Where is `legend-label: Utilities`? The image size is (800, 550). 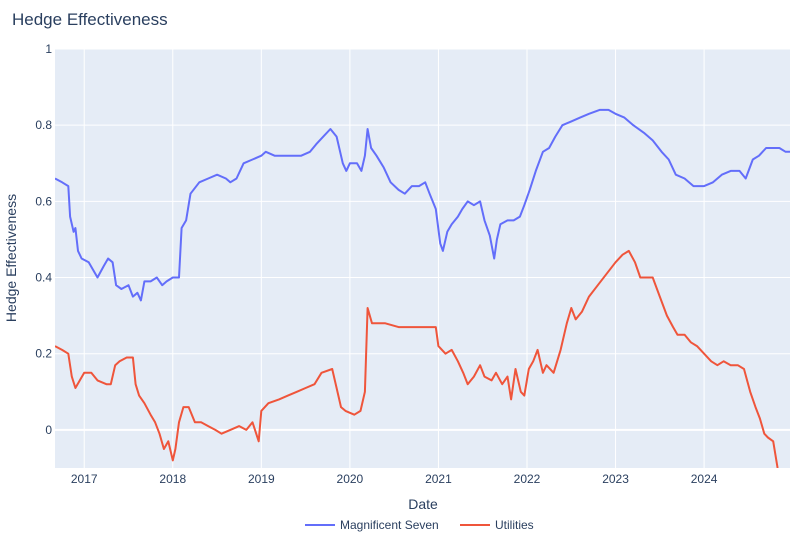
legend-label: Utilities is located at coordinates (514, 525).